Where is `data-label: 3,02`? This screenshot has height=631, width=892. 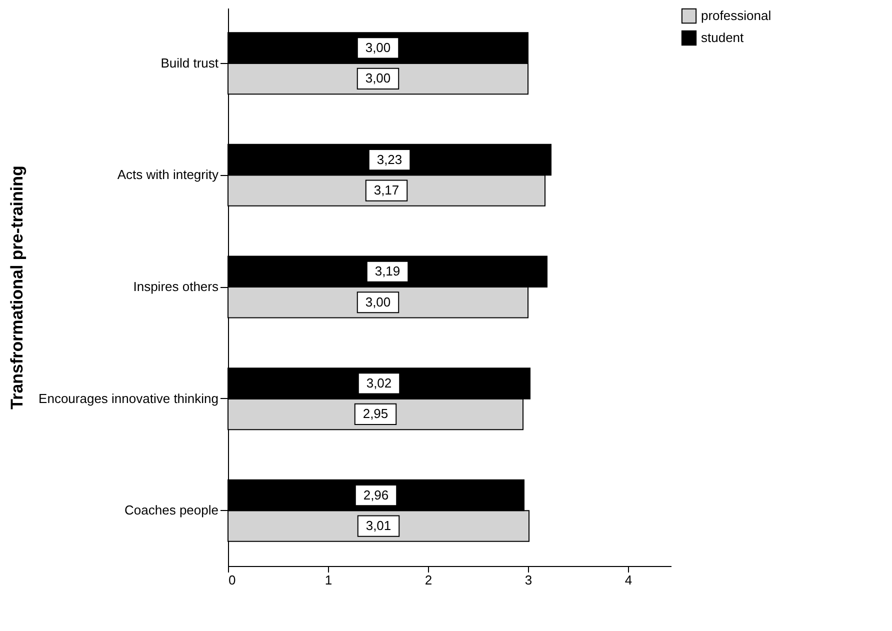 data-label: 3,02 is located at coordinates (379, 382).